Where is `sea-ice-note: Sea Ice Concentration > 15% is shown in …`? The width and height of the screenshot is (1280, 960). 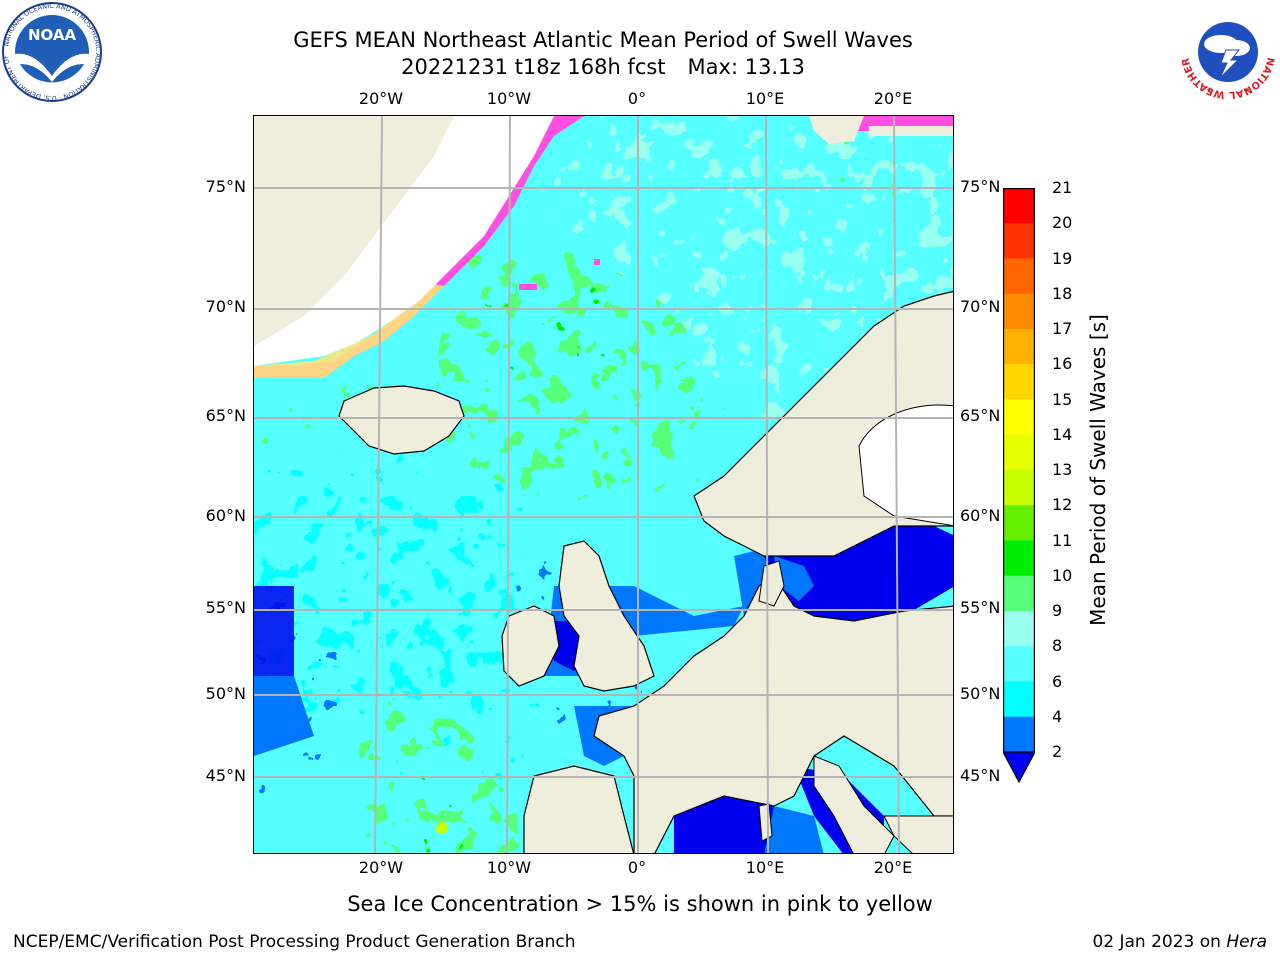
sea-ice-note: Sea Ice Concentration > 15% is shown in … is located at coordinates (640, 904).